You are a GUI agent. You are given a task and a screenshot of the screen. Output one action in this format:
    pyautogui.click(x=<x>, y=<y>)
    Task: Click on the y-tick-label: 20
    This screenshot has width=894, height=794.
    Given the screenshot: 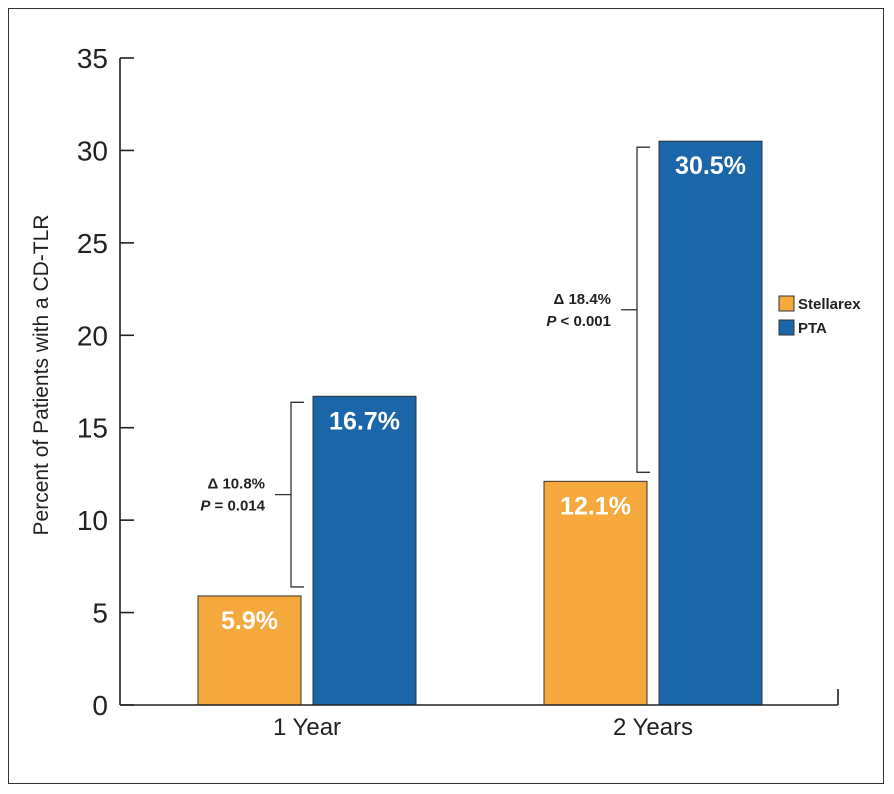 What is the action you would take?
    pyautogui.click(x=92, y=335)
    